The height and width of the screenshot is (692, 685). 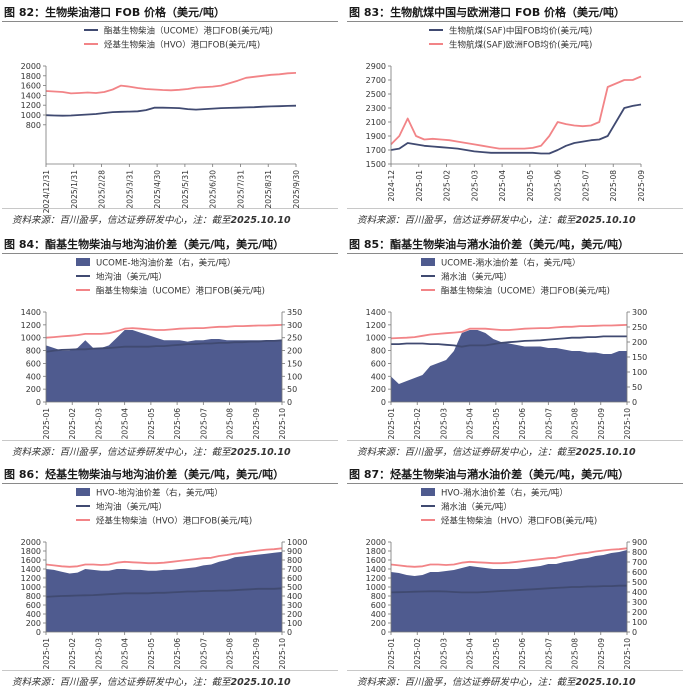 What do you see at coordinates (268, 189) in the screenshot?
I see `x-tick-label: 2025/8/31` at bounding box center [268, 189].